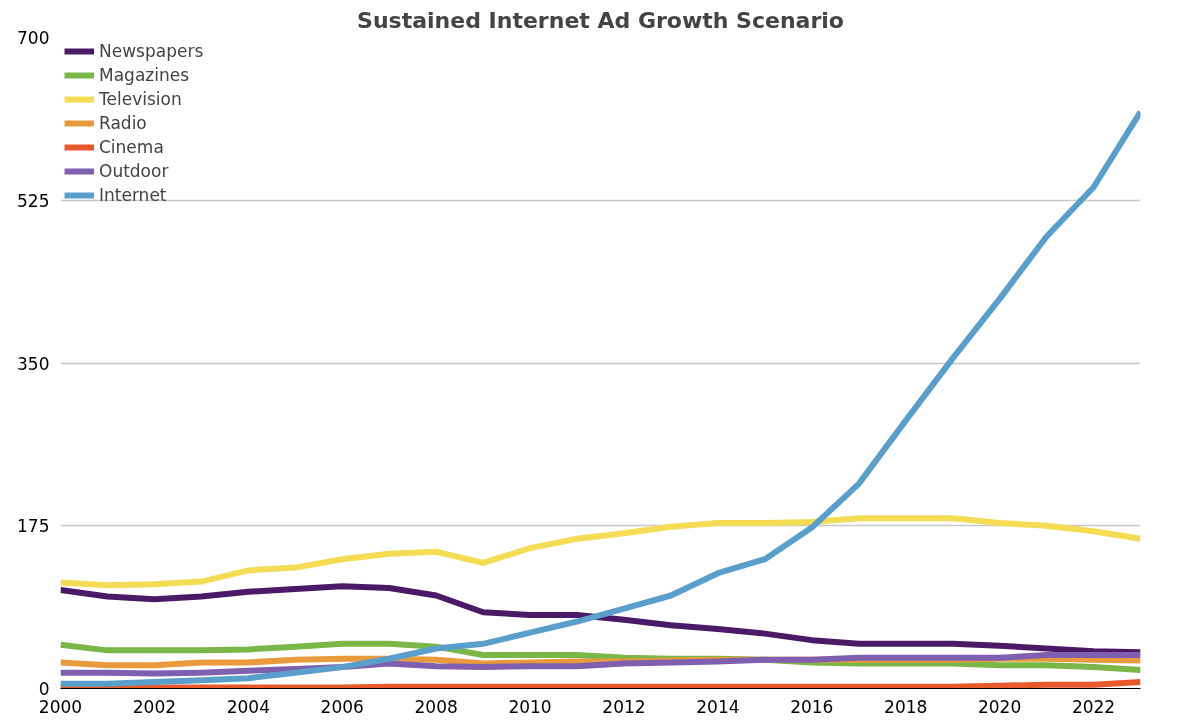 This screenshot has width=1181, height=724. Describe the element at coordinates (123, 123) in the screenshot. I see `legend-label: Radio` at that location.